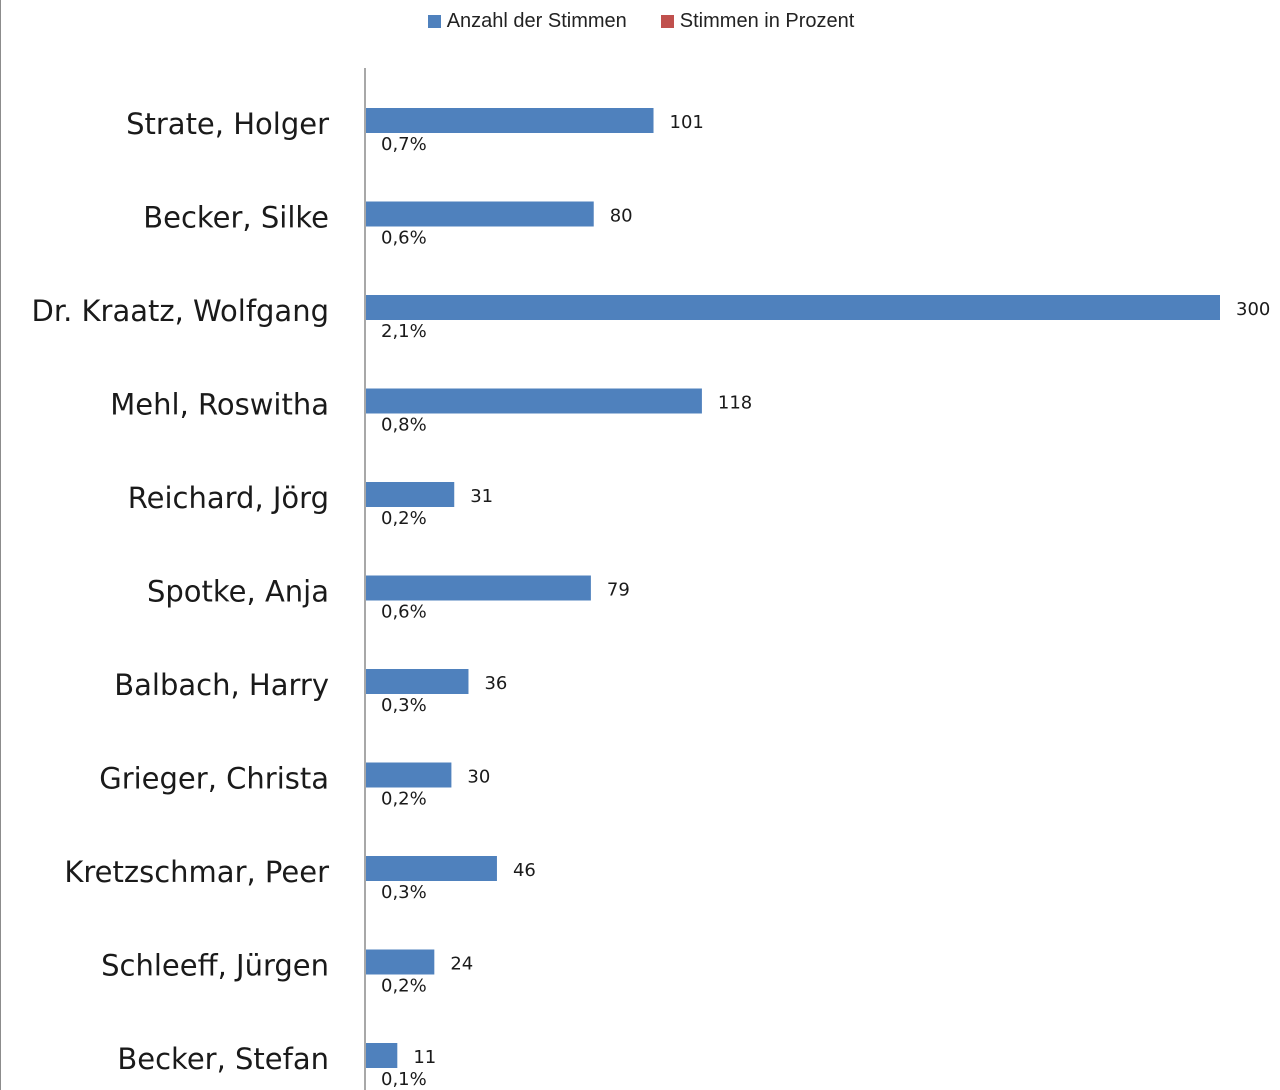 This screenshot has width=1280, height=1090. I want to click on data-label-anzahl: 24, so click(461, 964).